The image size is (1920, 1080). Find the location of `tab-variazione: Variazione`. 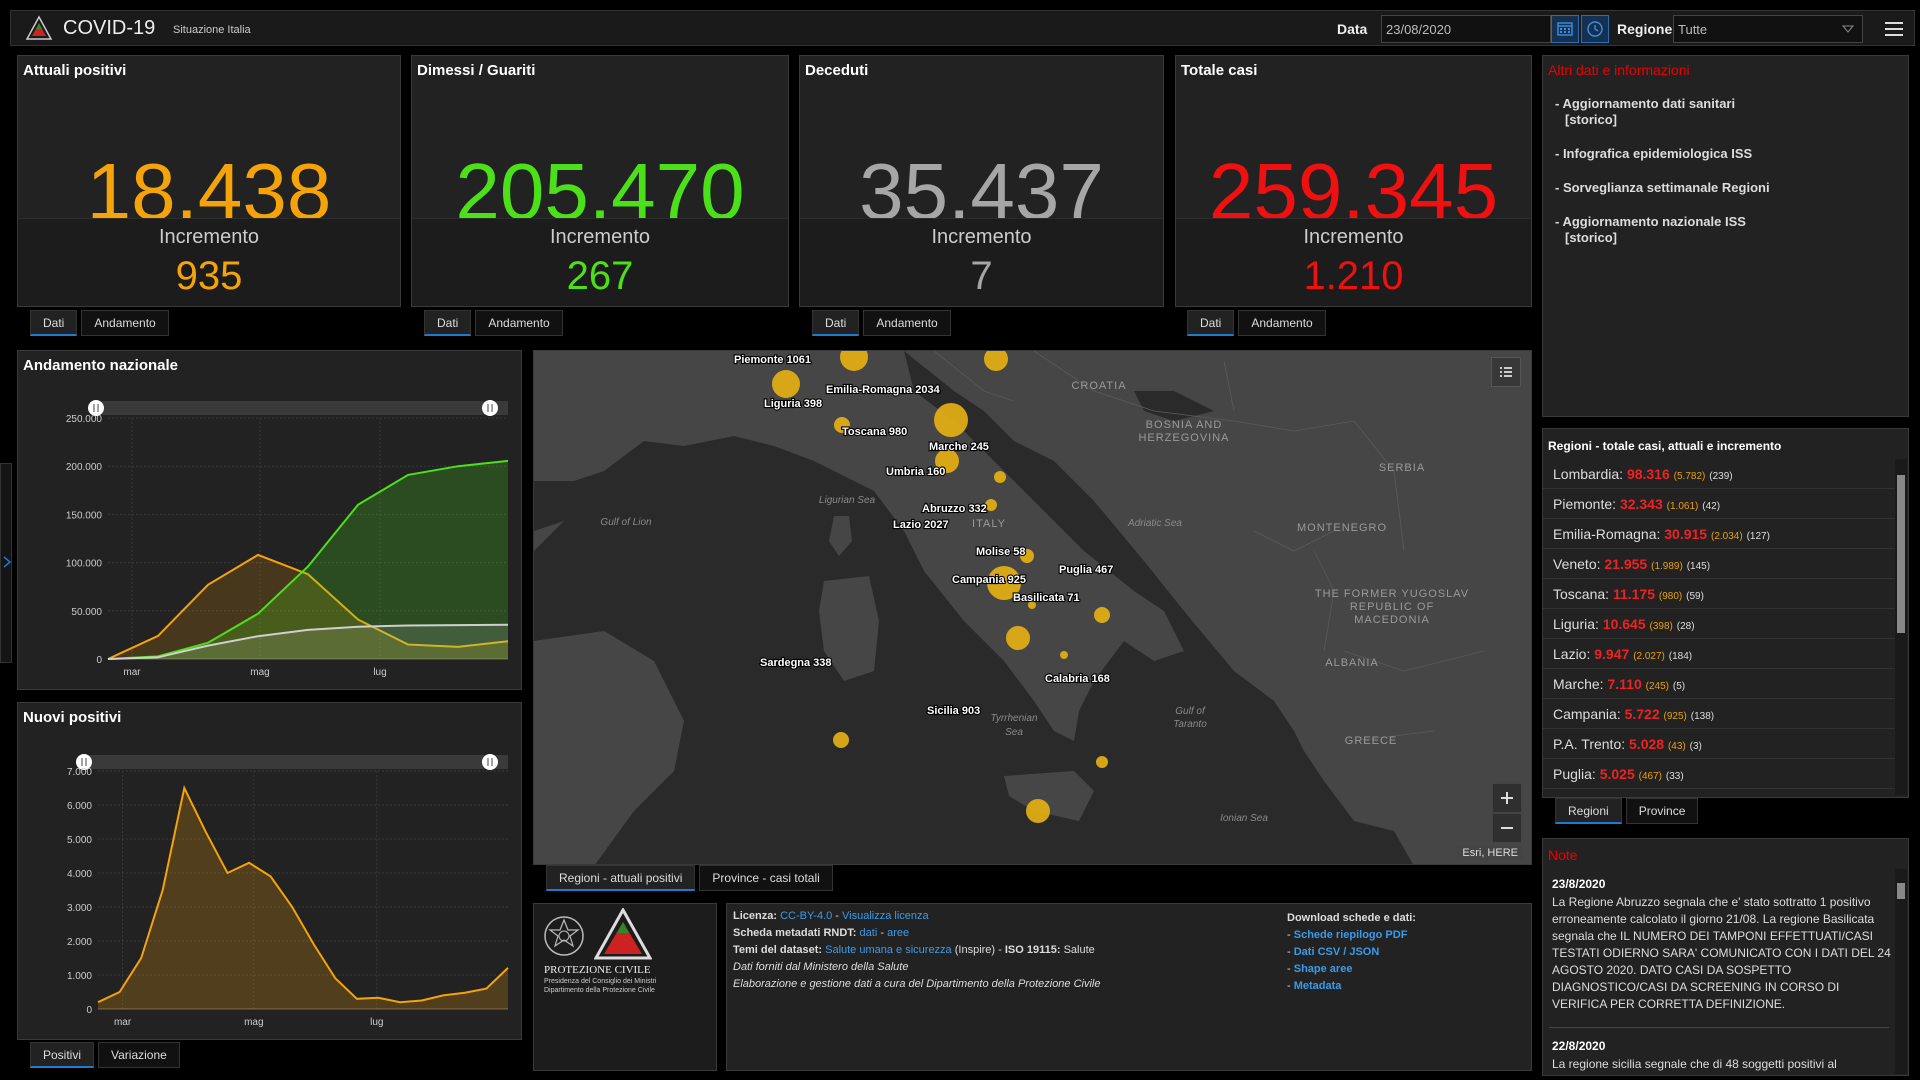

tab-variazione: Variazione is located at coordinates (139, 1055).